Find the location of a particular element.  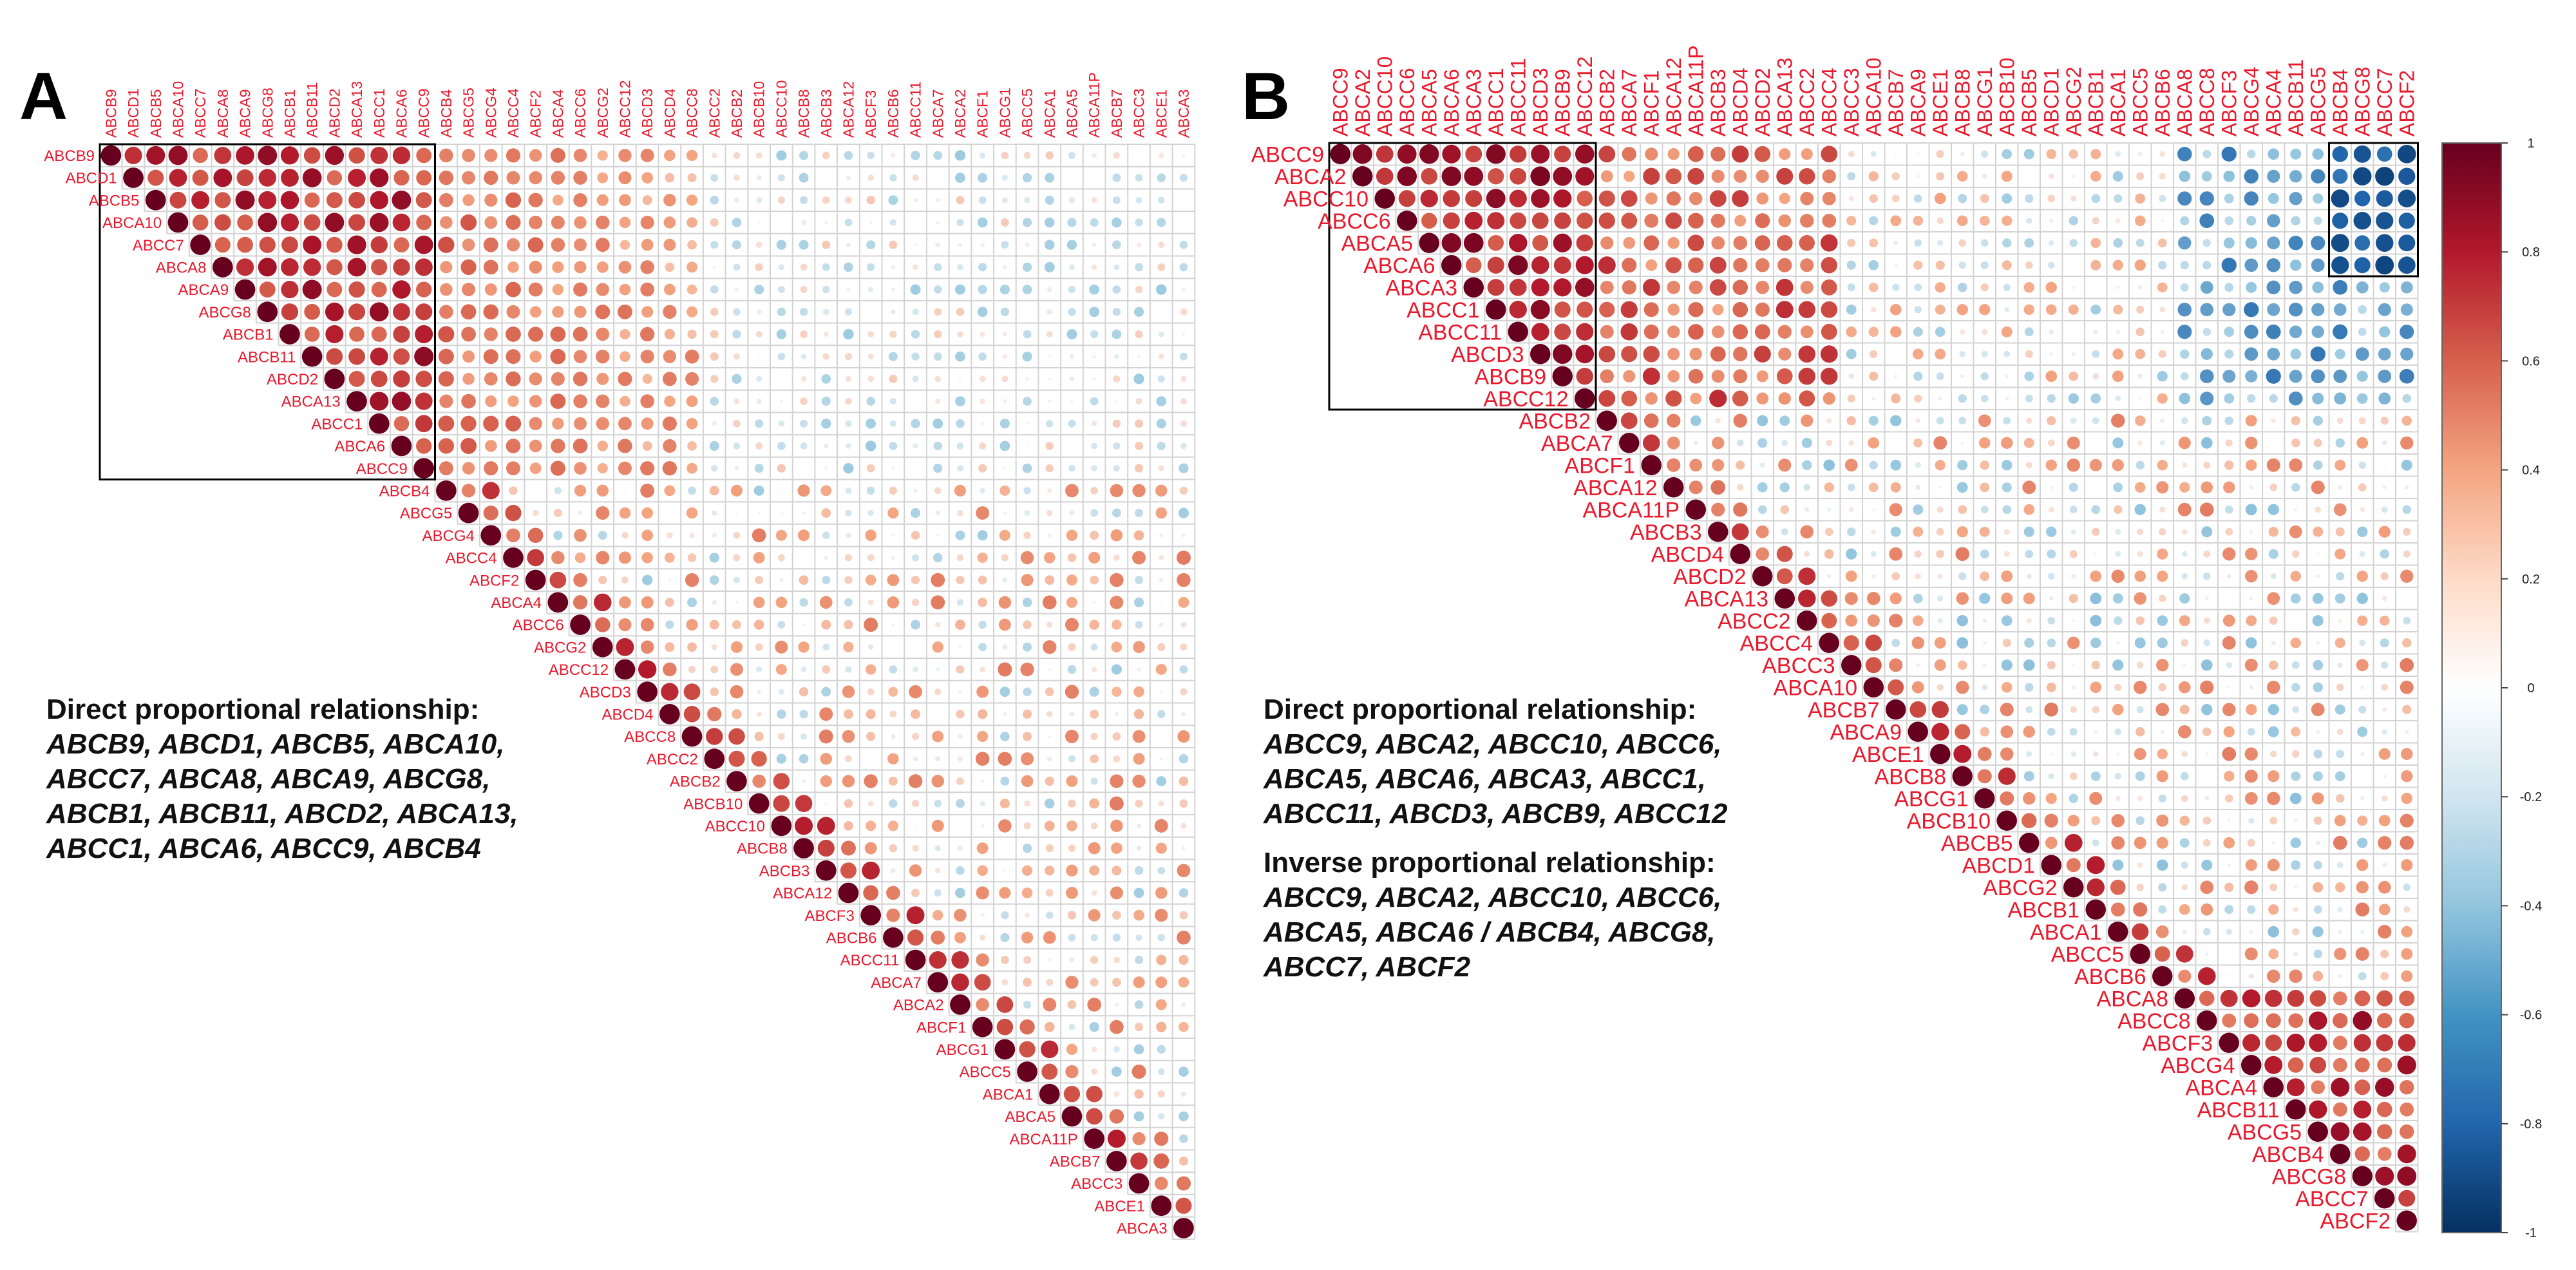

panel-b-row-label: ABCD4 is located at coordinates (1688, 554).